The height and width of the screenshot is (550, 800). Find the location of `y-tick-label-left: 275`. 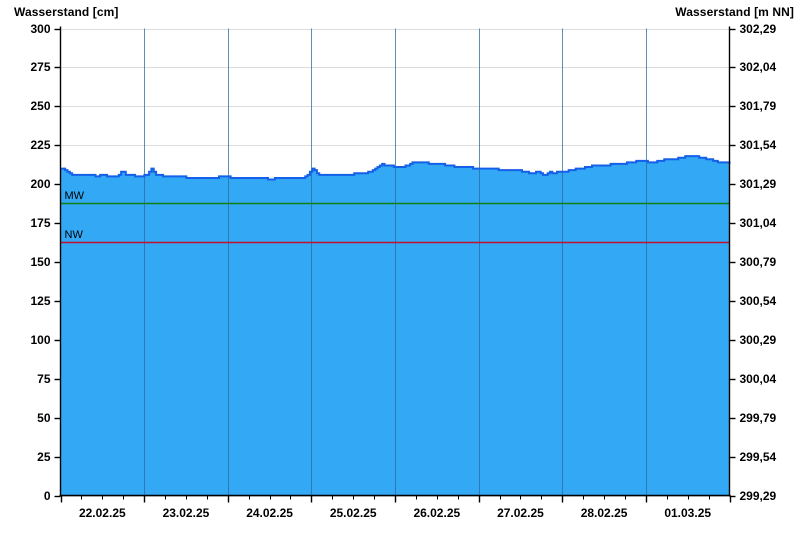

y-tick-label-left: 275 is located at coordinates (40, 66).